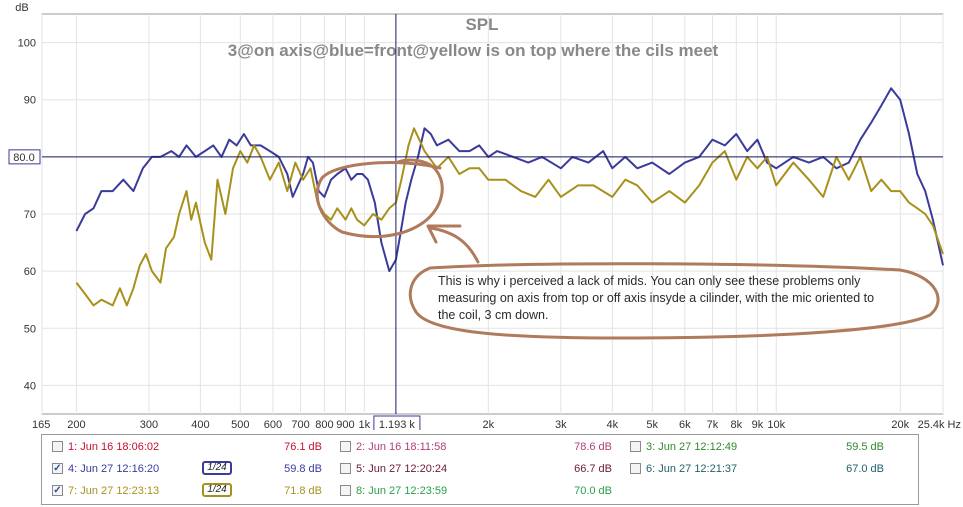 Image resolution: width=963 pixels, height=507 pixels. What do you see at coordinates (114, 491) in the screenshot?
I see `measurement-label: 7: Jun 27 12:23:13` at bounding box center [114, 491].